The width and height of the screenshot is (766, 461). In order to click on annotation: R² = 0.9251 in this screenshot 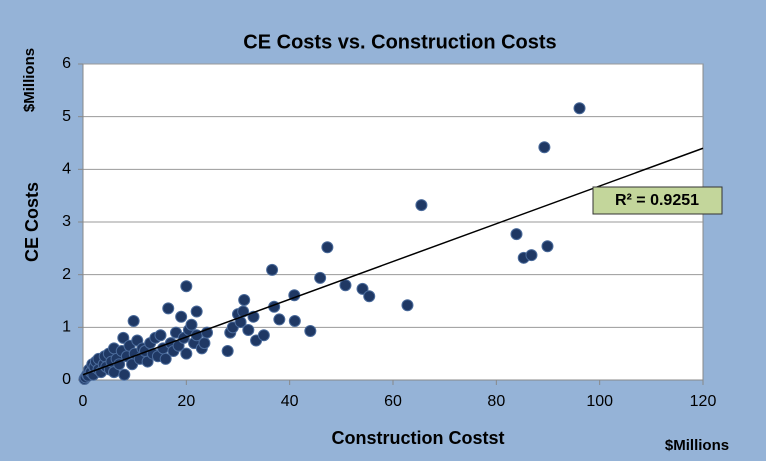, I will do `click(657, 200)`.